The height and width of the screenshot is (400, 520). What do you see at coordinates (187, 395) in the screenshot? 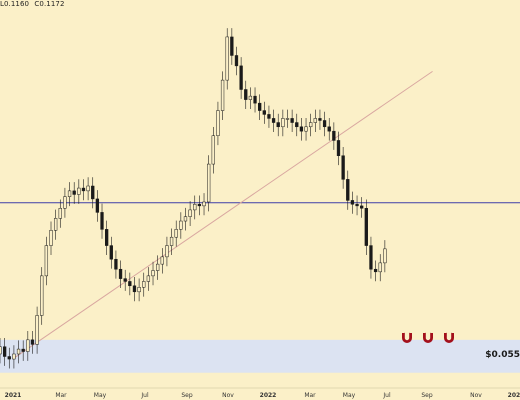
I see `x-tick-label: Sep` at bounding box center [187, 395].